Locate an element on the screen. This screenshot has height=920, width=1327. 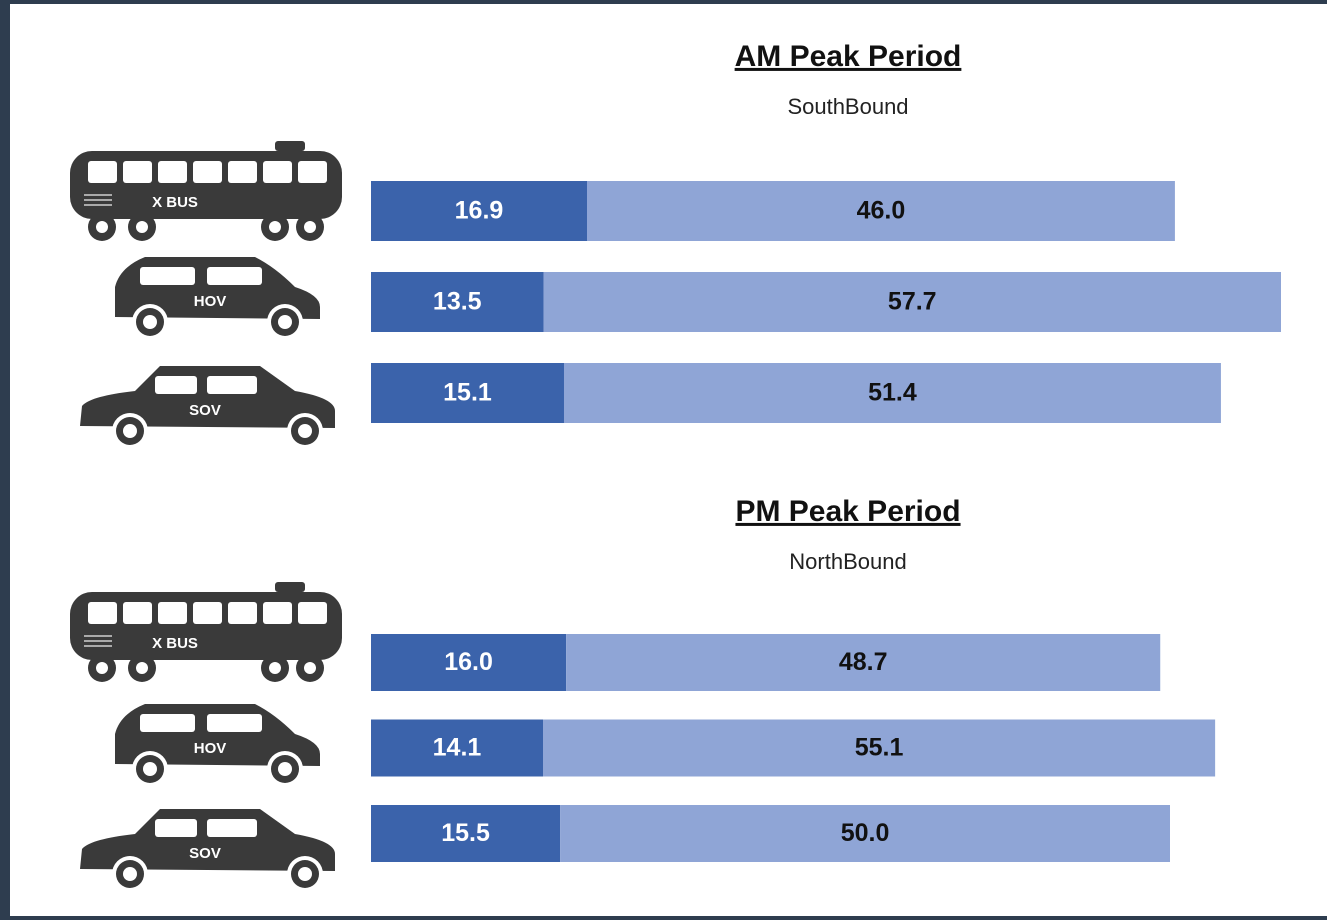
value-label: 14.1 is located at coordinates (457, 748).